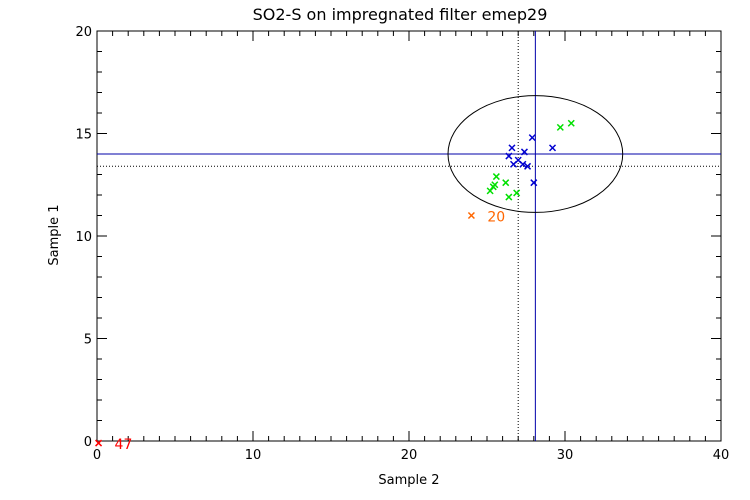 The width and height of the screenshot is (750, 500). I want to click on x-tick-label: 10, so click(253, 455).